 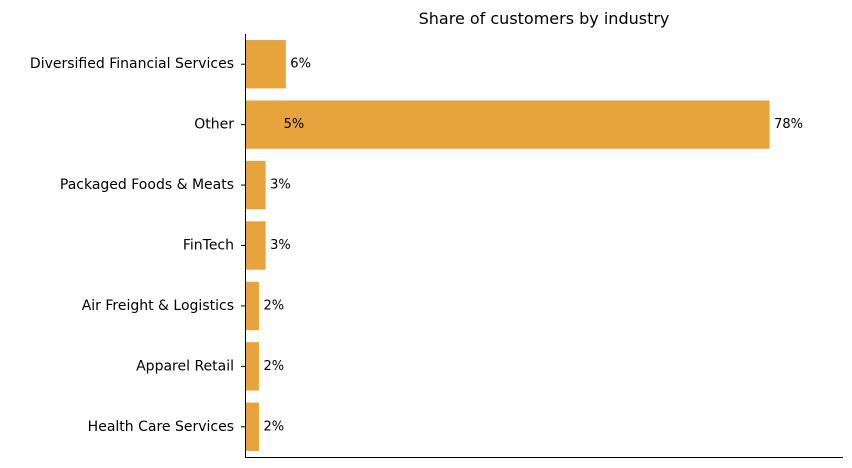 I want to click on data-label-fintech: 3%, so click(x=280, y=245).